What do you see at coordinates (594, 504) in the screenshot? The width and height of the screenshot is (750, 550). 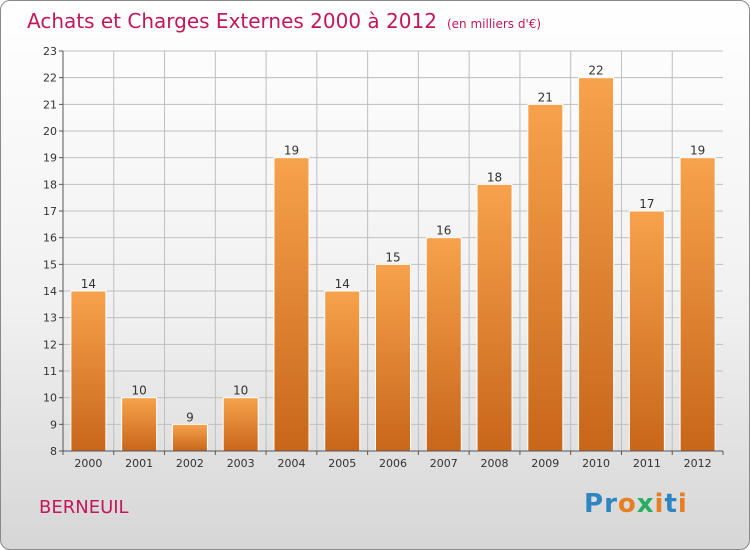 I see `logo-letter: P` at bounding box center [594, 504].